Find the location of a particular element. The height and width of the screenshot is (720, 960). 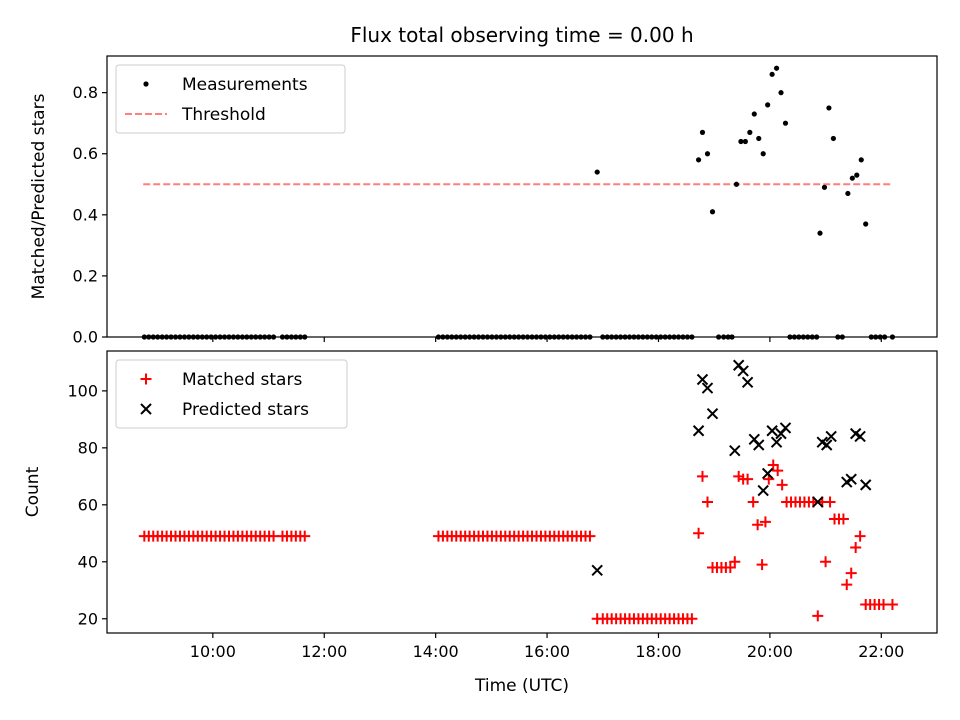

x-tick-label: 12:00 is located at coordinates (324, 651).